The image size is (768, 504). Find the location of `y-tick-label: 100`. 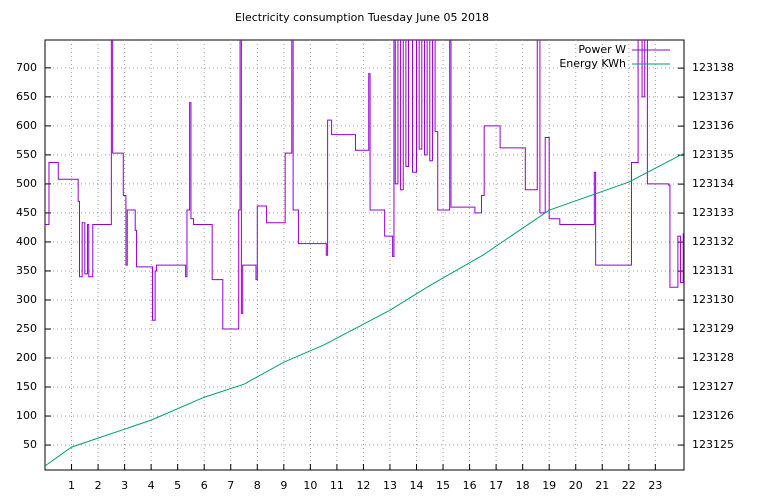

y-tick-label: 100 is located at coordinates (26, 415).